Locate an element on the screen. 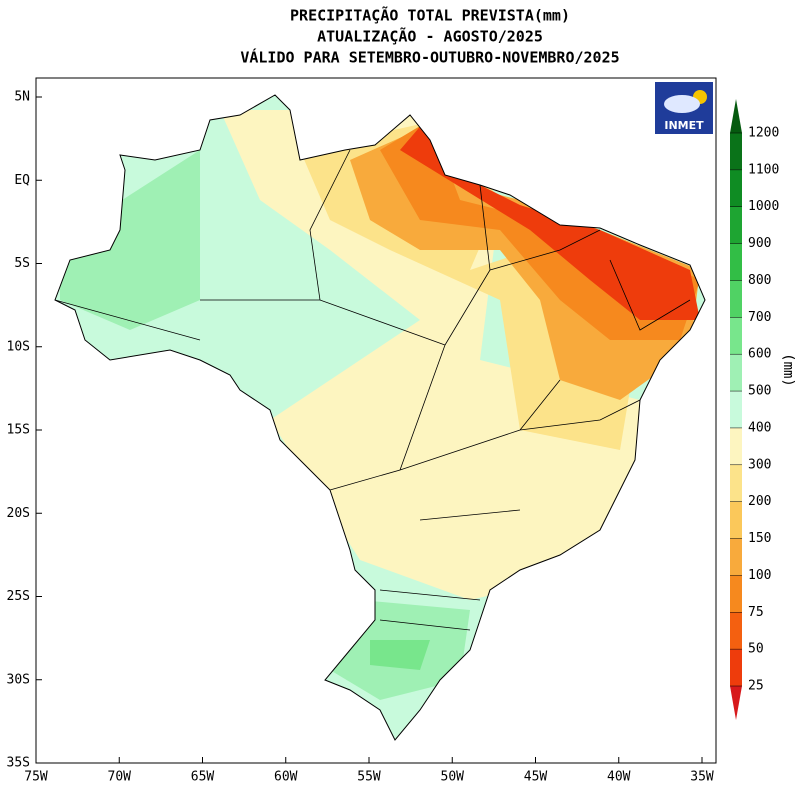 The height and width of the screenshot is (790, 800). colorbar-tick-label: 800 is located at coordinates (759, 280).